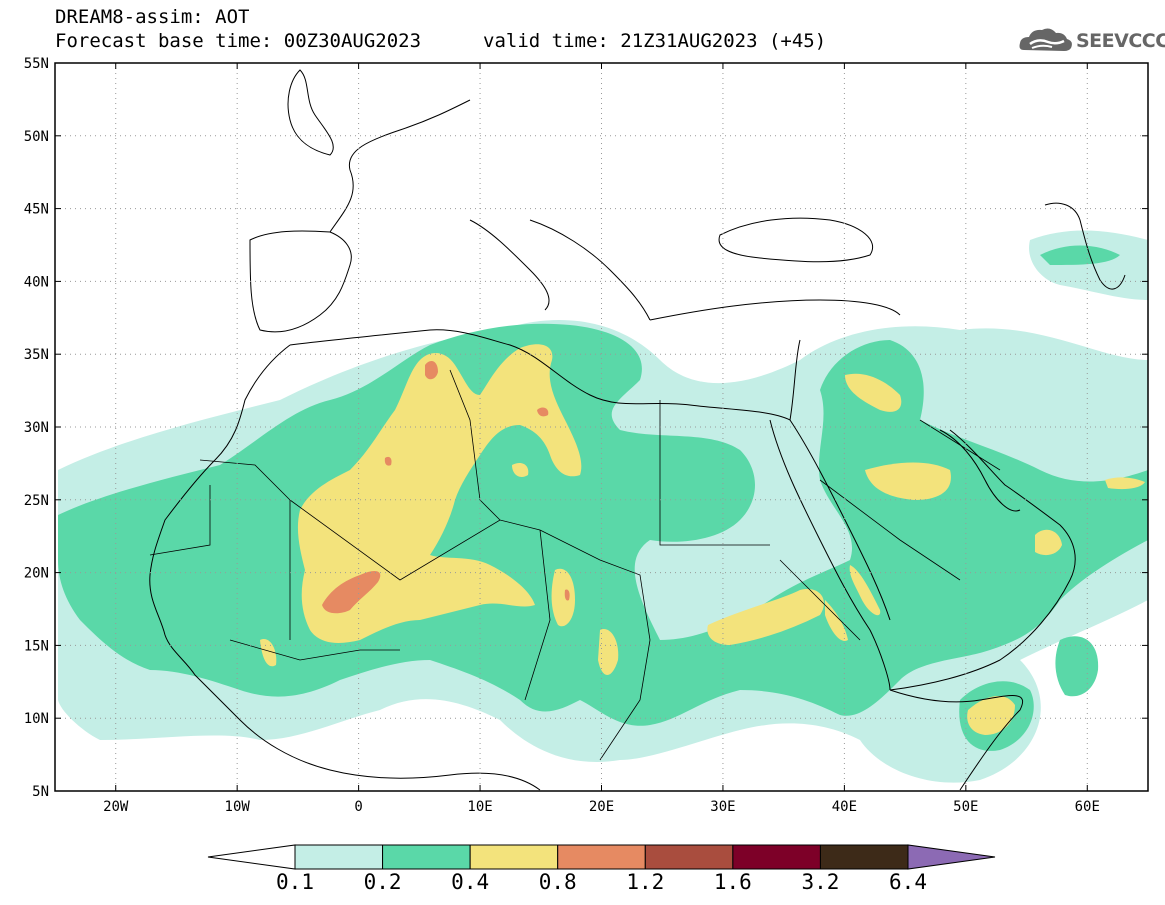 The width and height of the screenshot is (1165, 905). I want to click on lat-label: 15N, so click(36, 646).